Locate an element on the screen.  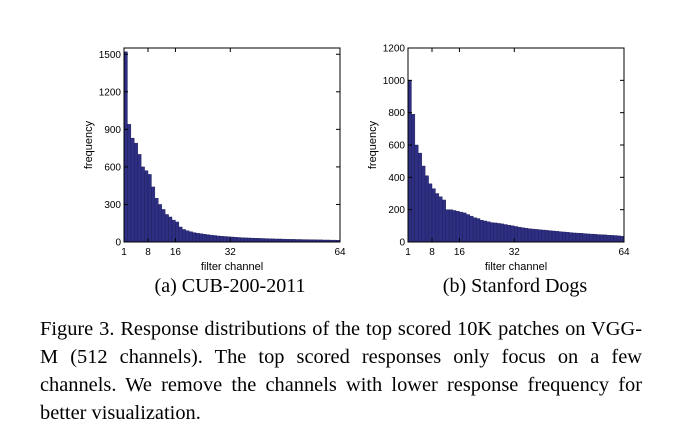
x-tick-label: 16 is located at coordinates (176, 252).